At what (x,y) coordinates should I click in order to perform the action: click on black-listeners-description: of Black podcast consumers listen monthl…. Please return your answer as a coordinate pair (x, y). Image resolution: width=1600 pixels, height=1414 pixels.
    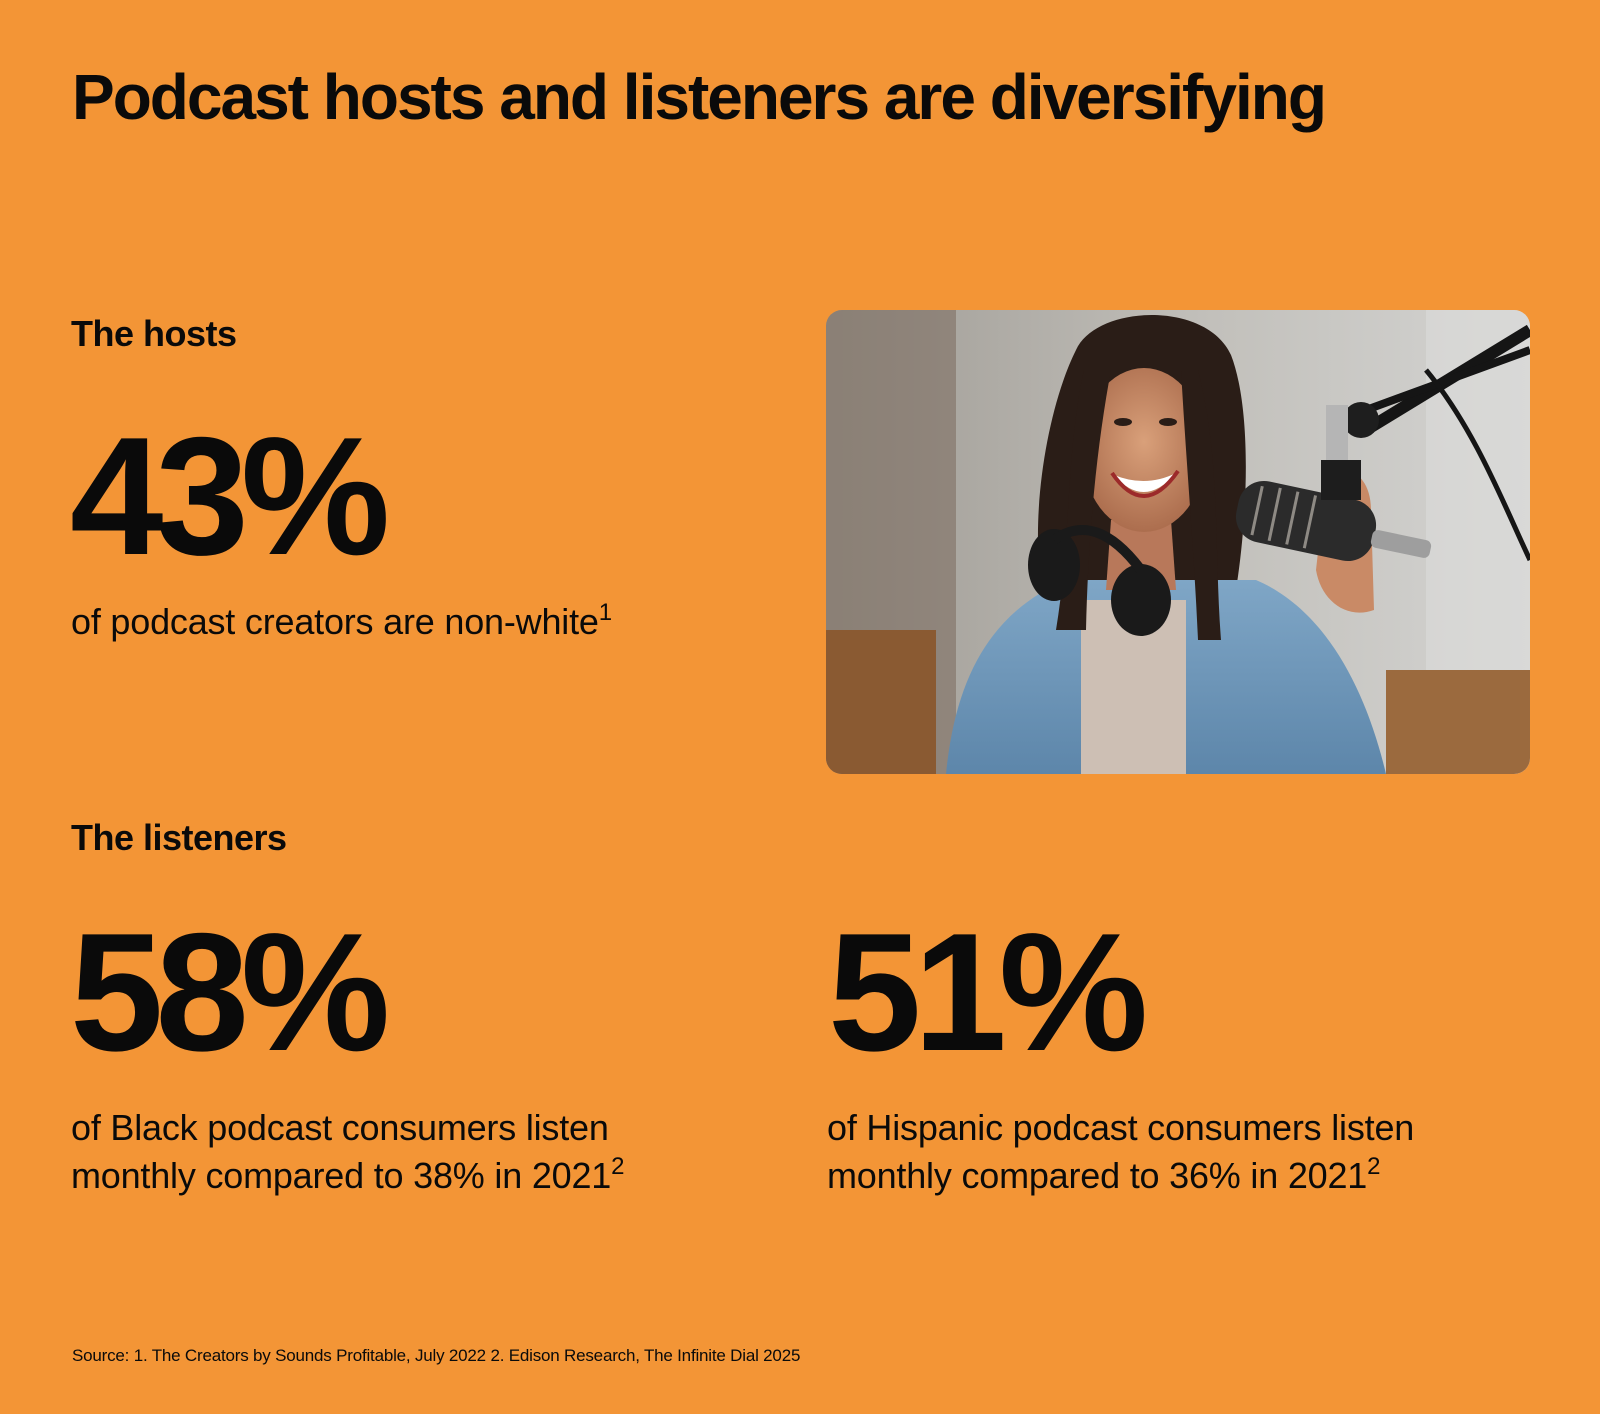
    Looking at the image, I should click on (431, 1152).